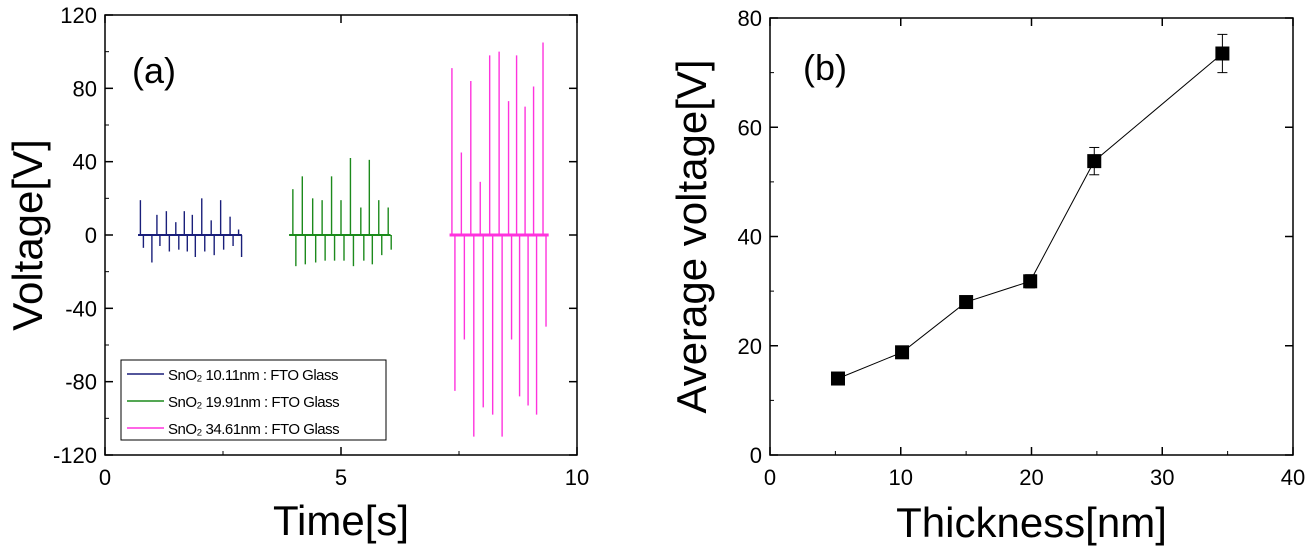 Image resolution: width=1307 pixels, height=554 pixels. Describe the element at coordinates (750, 127) in the screenshot. I see `y-tick-label: 60` at that location.